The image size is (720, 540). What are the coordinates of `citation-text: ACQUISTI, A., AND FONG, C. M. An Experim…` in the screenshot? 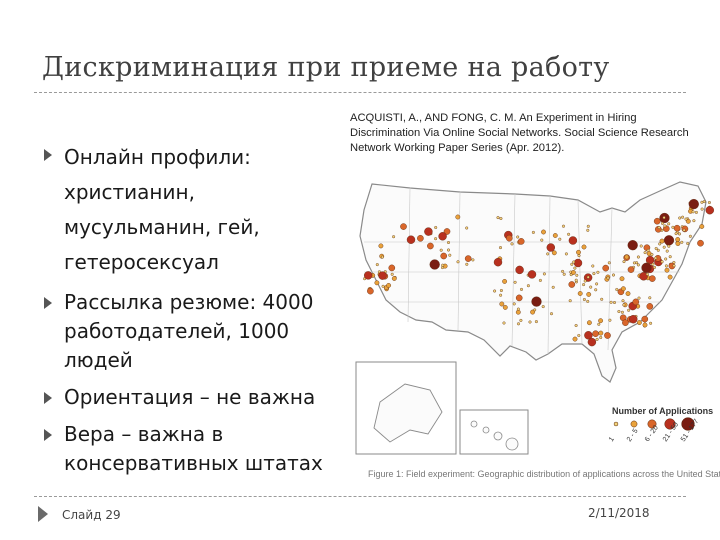 It's located at (519, 133).